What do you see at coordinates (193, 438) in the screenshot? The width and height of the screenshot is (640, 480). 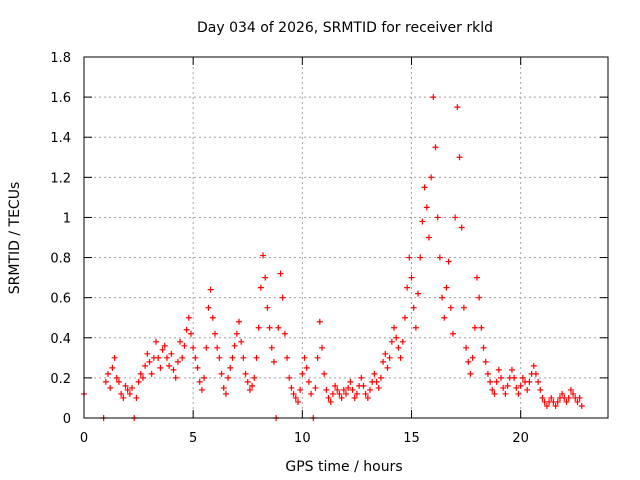 I see `x-tick-label: 5` at bounding box center [193, 438].